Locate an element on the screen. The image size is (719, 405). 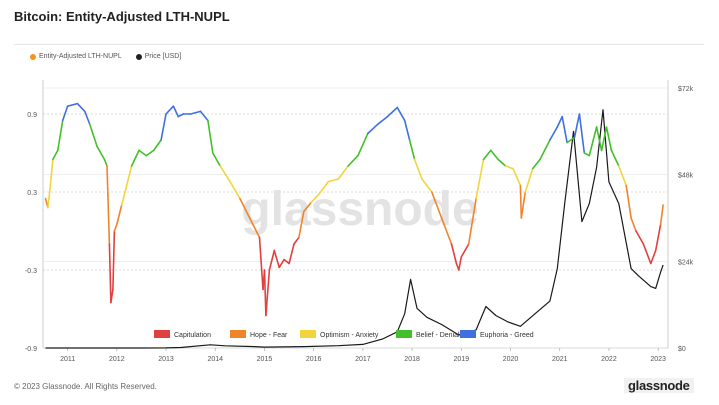
x-tick-label: 2020 is located at coordinates (511, 359).